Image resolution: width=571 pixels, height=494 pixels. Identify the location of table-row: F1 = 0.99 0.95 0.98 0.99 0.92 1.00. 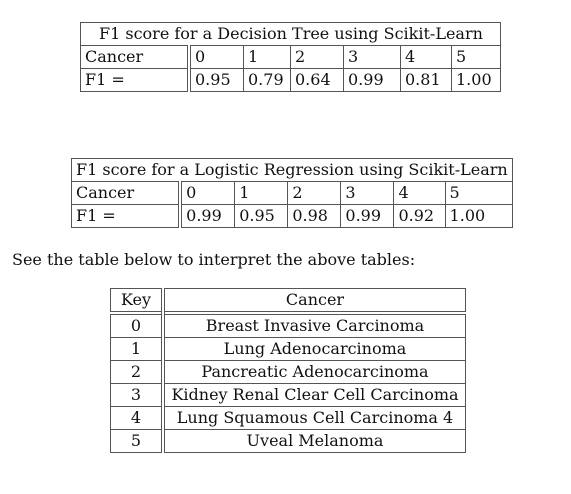
(292, 216).